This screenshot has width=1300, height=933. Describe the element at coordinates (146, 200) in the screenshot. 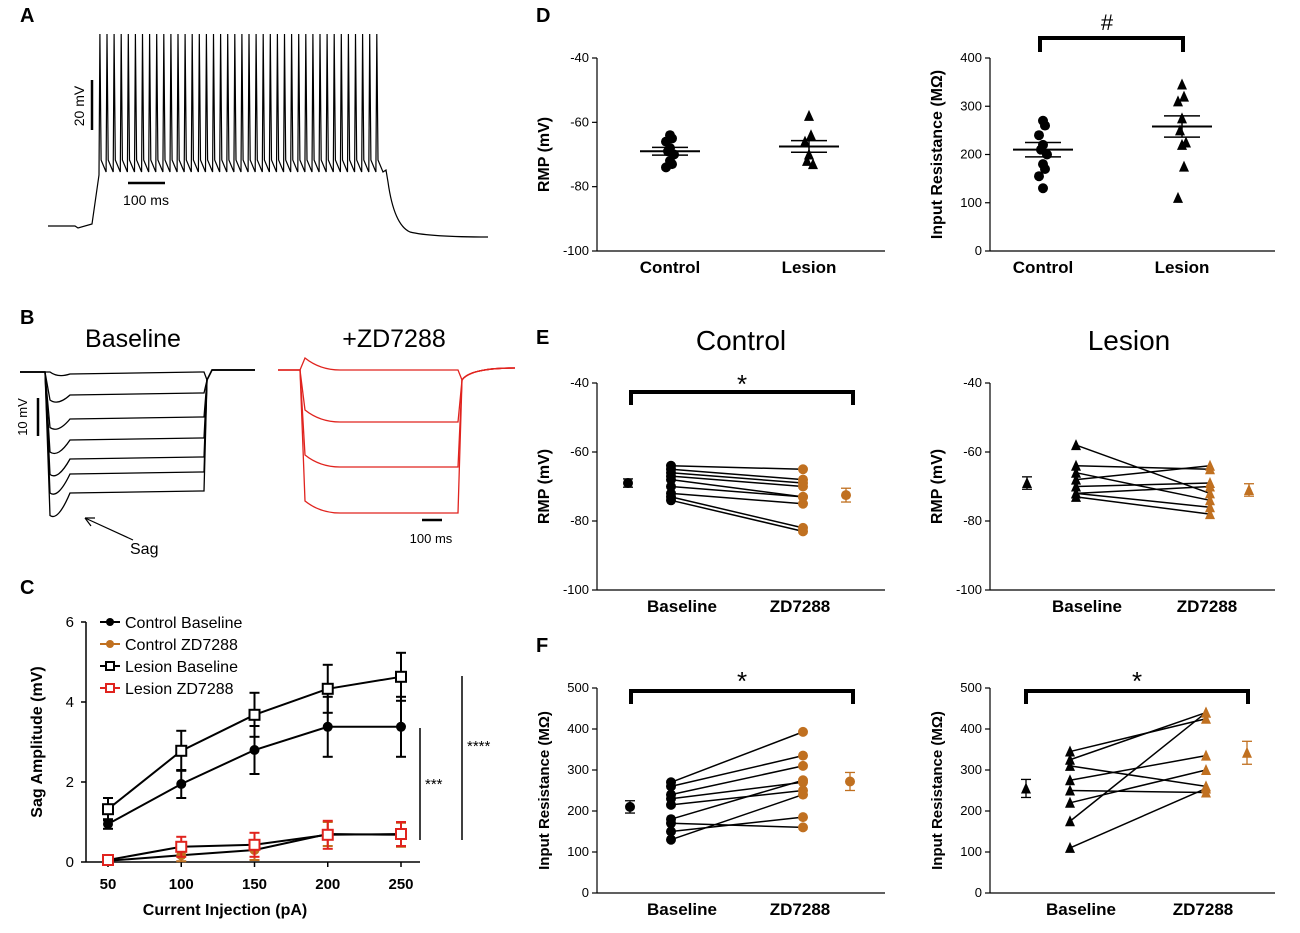

I see `panel-a-scale-t-label: 100 ms` at that location.